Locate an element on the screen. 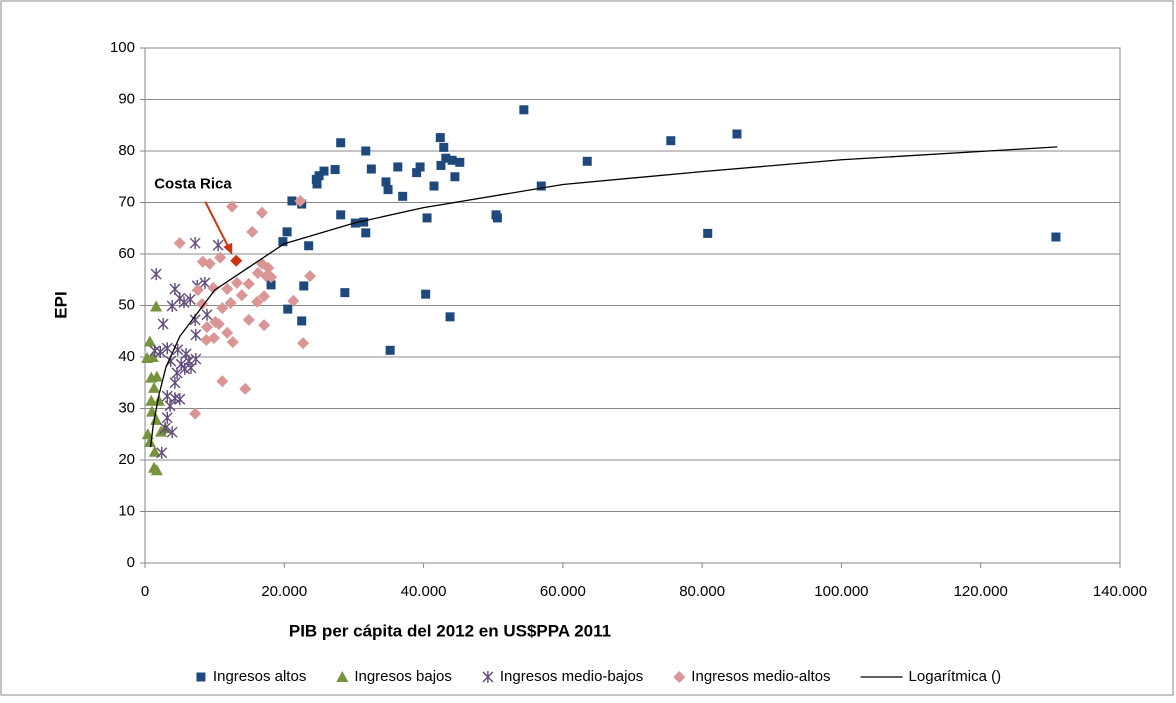 This screenshot has width=1176, height=703. x-tick-label: 100.000 is located at coordinates (841, 591).